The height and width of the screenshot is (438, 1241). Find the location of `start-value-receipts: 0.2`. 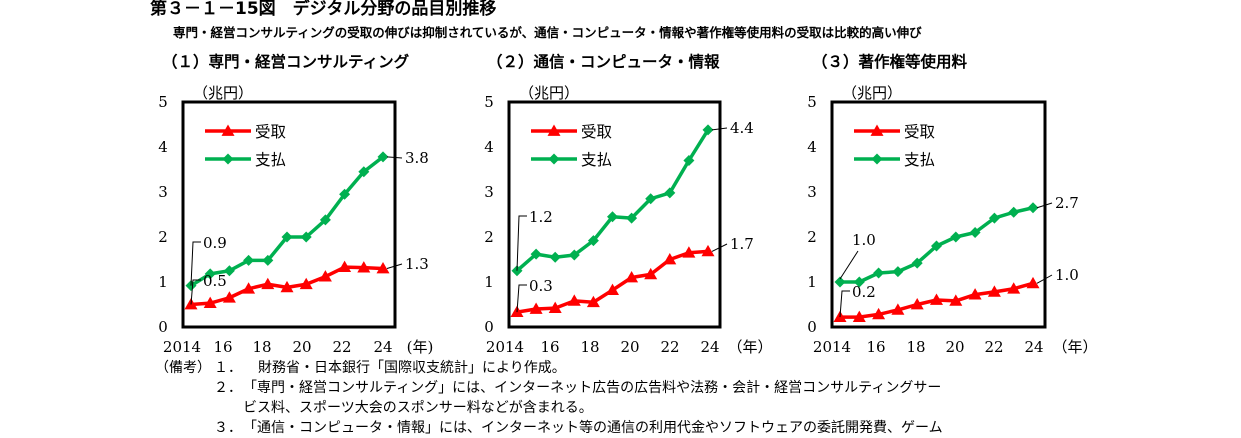

start-value-receipts: 0.2 is located at coordinates (864, 292).